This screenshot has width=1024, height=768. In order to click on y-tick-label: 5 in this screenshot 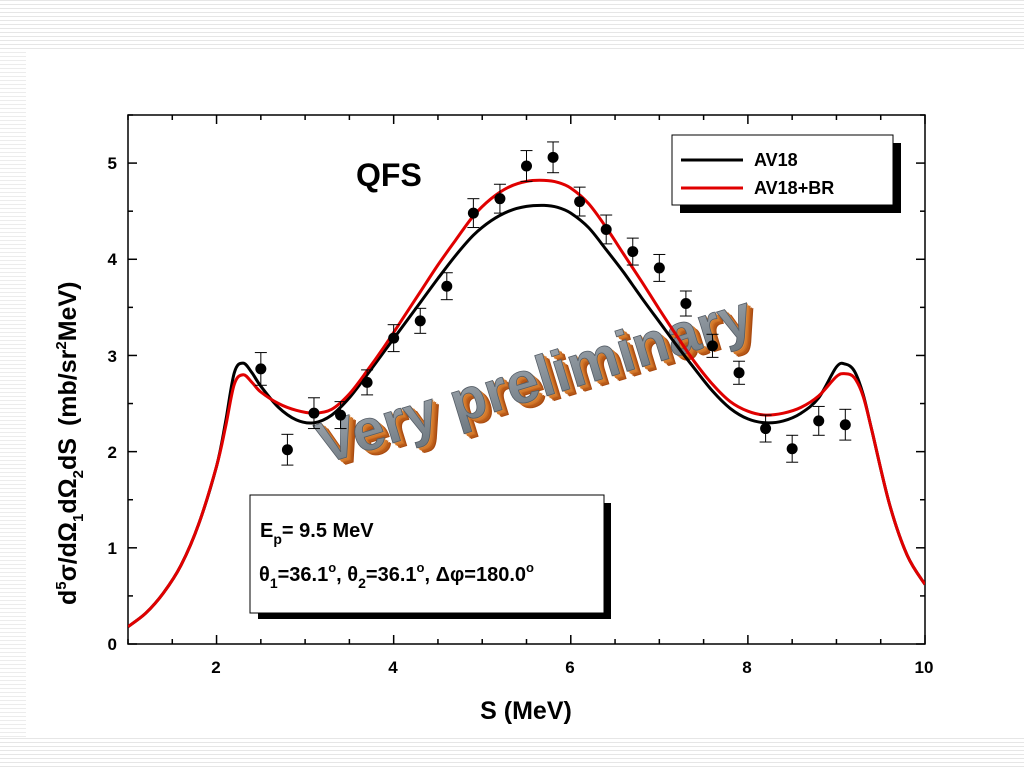, I will do `click(112, 163)`.